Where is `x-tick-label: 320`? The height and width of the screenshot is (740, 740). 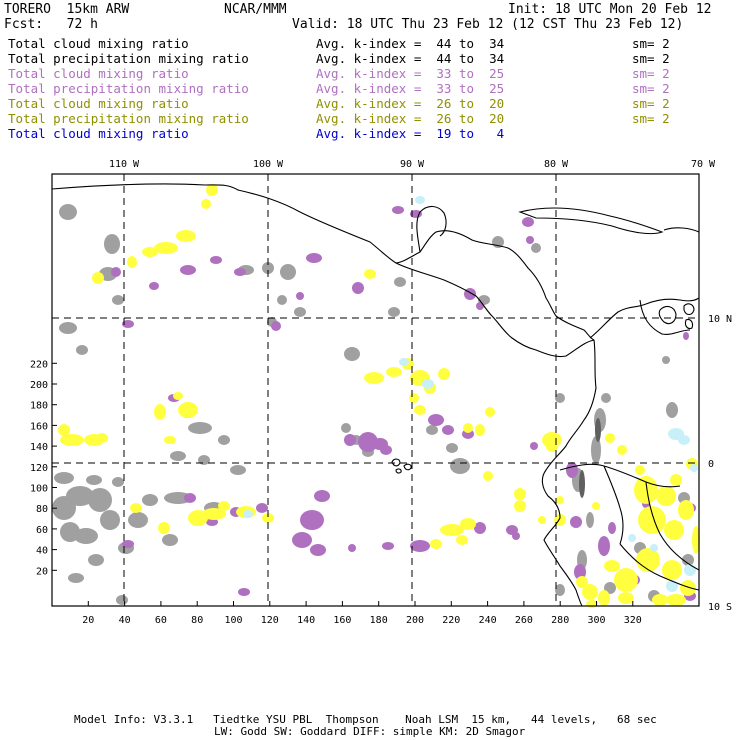
x-tick-label: 320 is located at coordinates (633, 620).